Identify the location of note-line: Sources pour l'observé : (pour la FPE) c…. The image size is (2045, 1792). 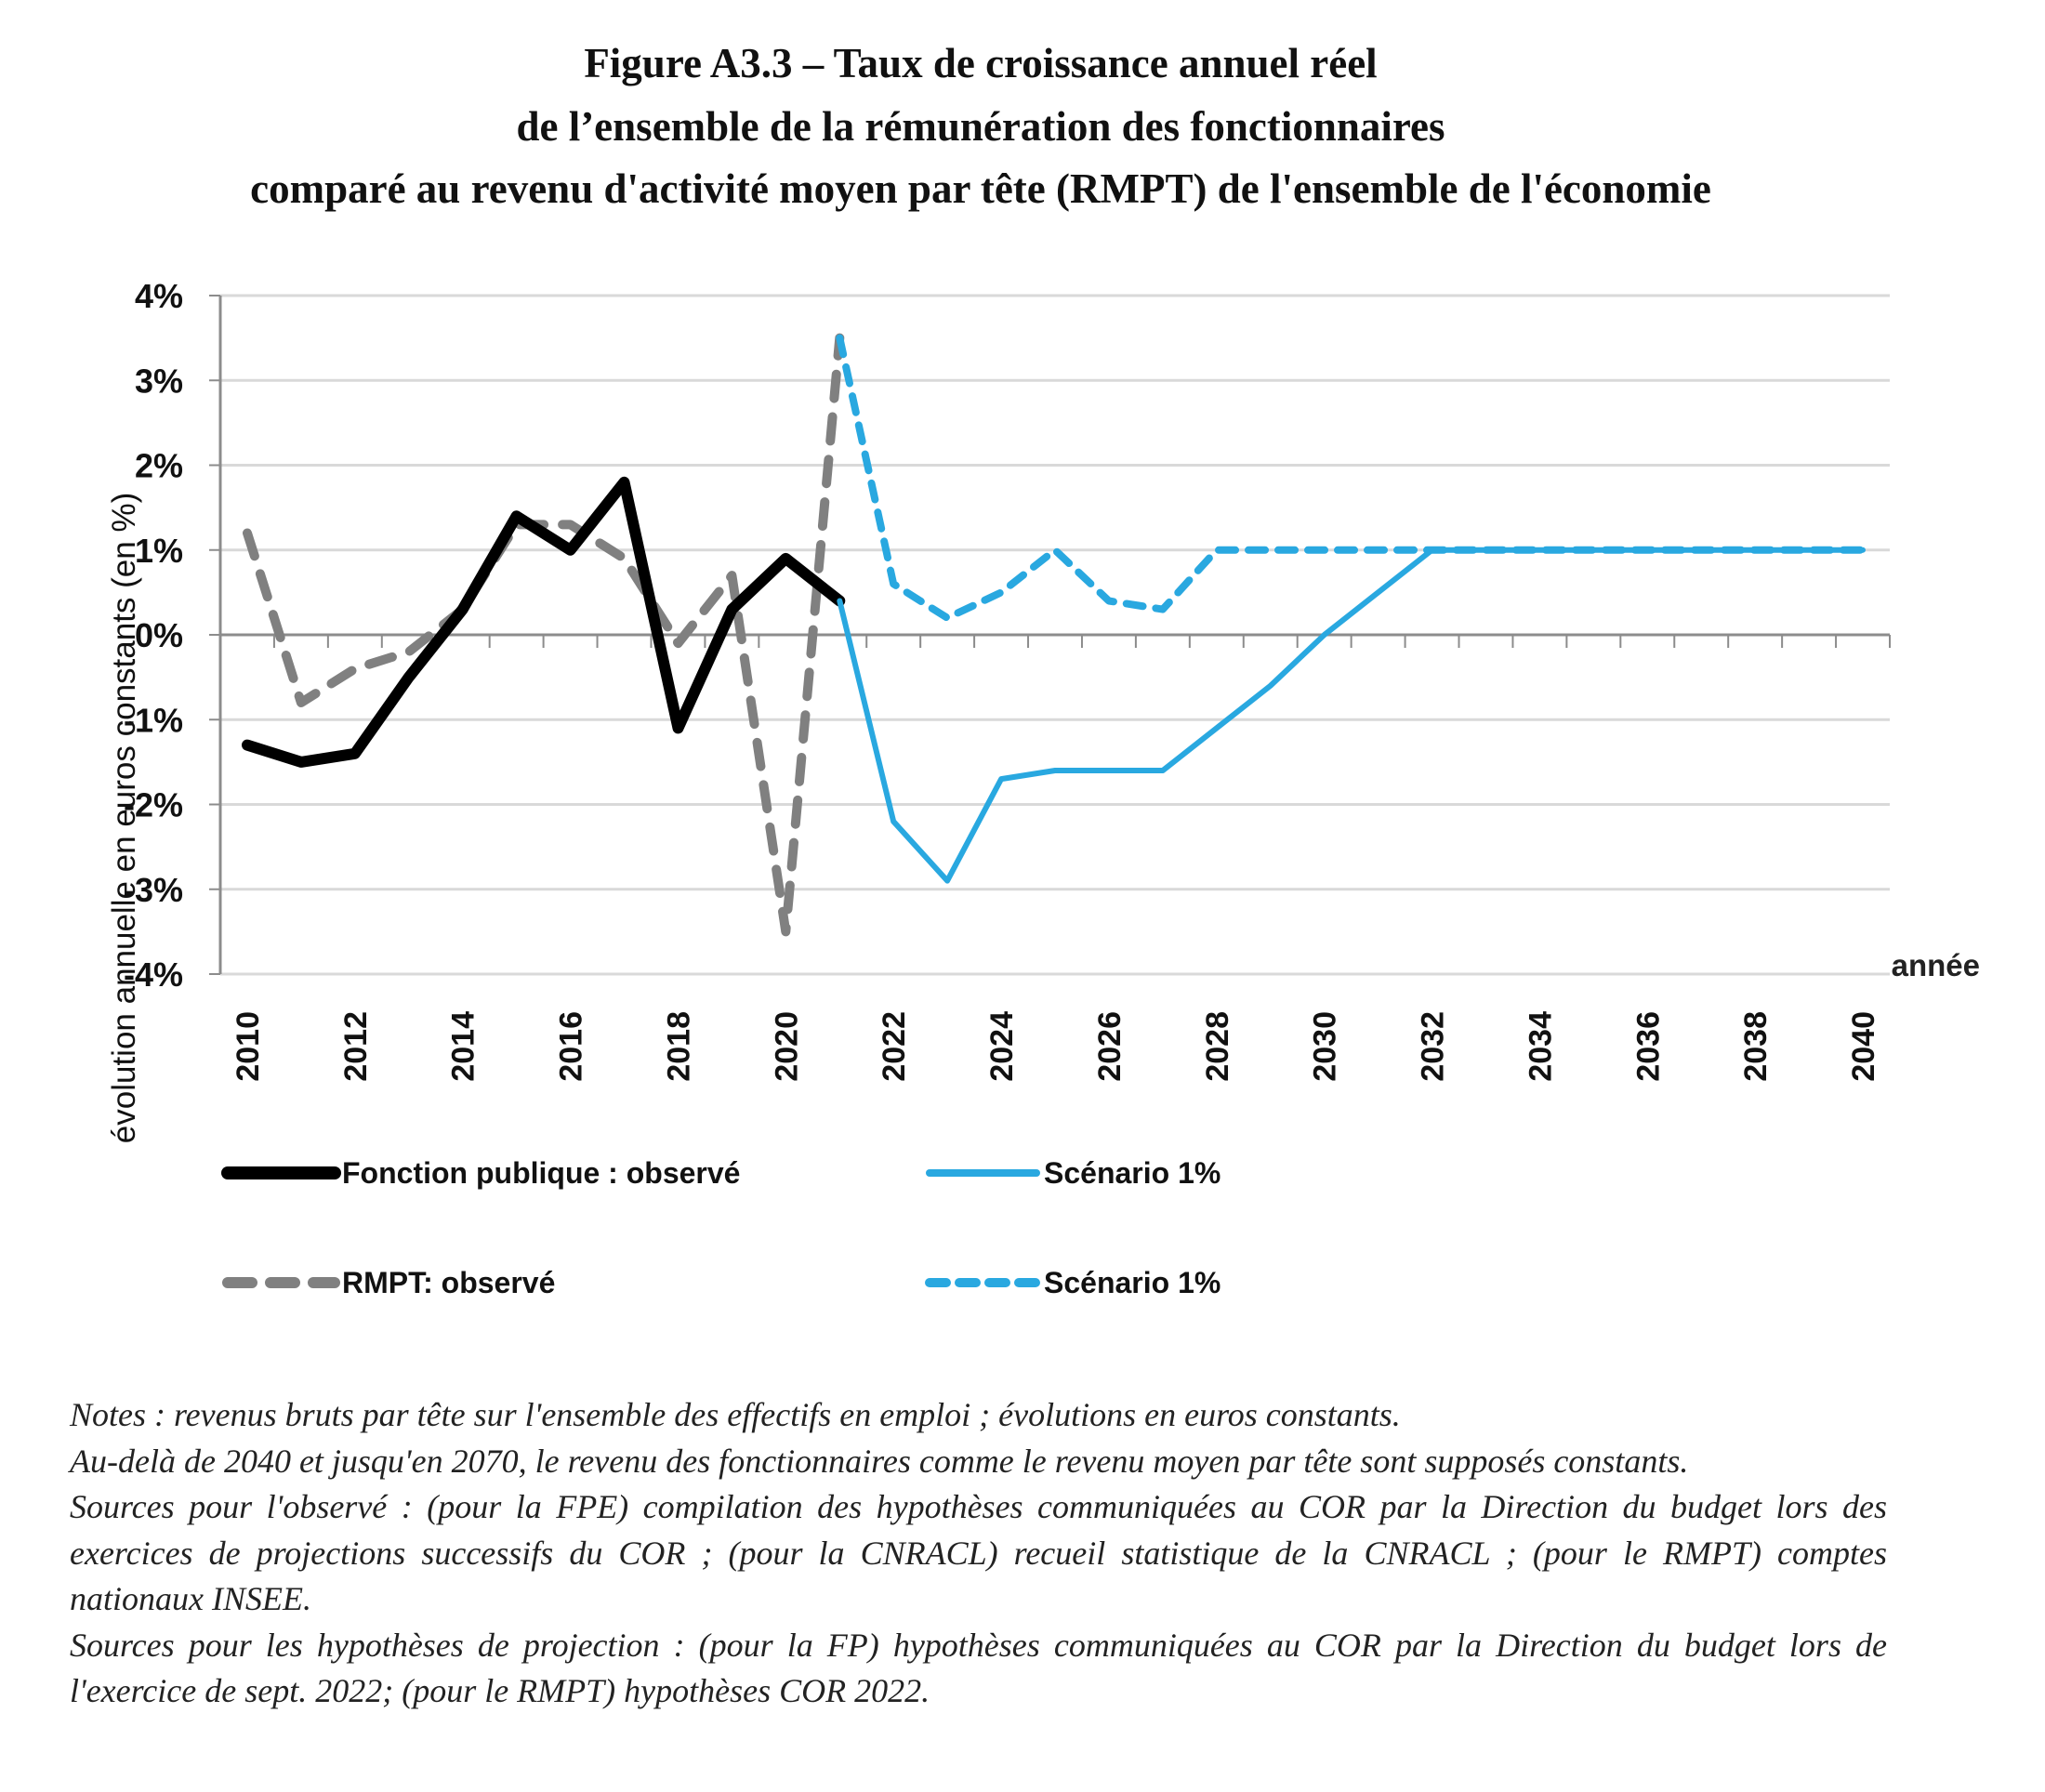
(979, 1552).